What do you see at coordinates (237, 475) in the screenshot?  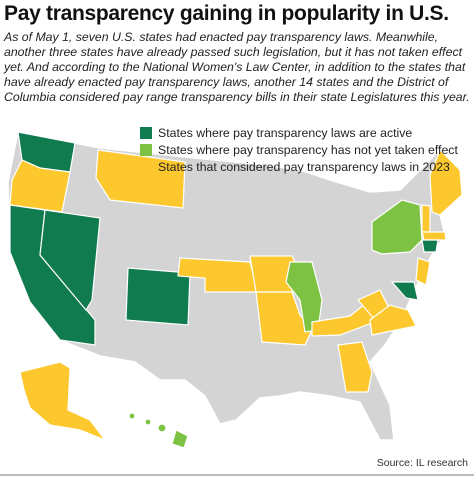 I see `rule` at bounding box center [237, 475].